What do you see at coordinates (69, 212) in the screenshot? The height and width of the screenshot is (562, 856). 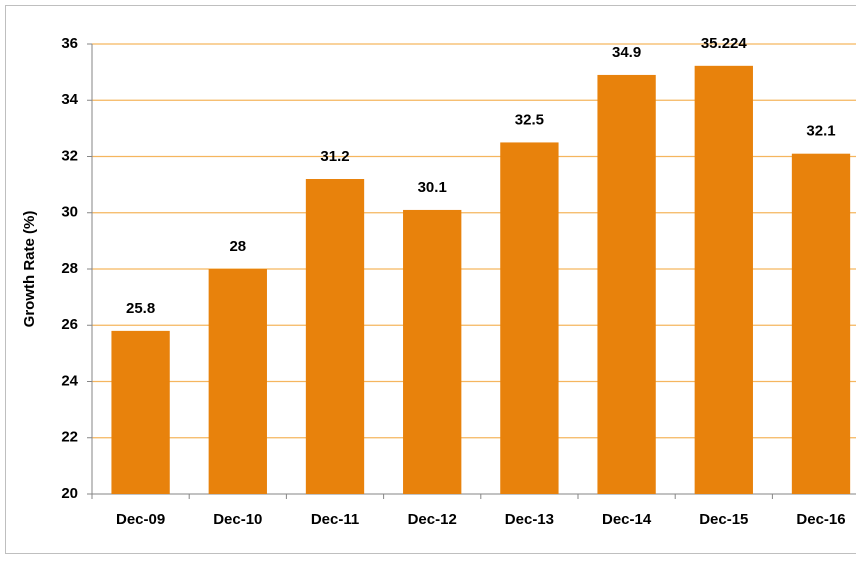 I see `y-tick-label: 30` at bounding box center [69, 212].